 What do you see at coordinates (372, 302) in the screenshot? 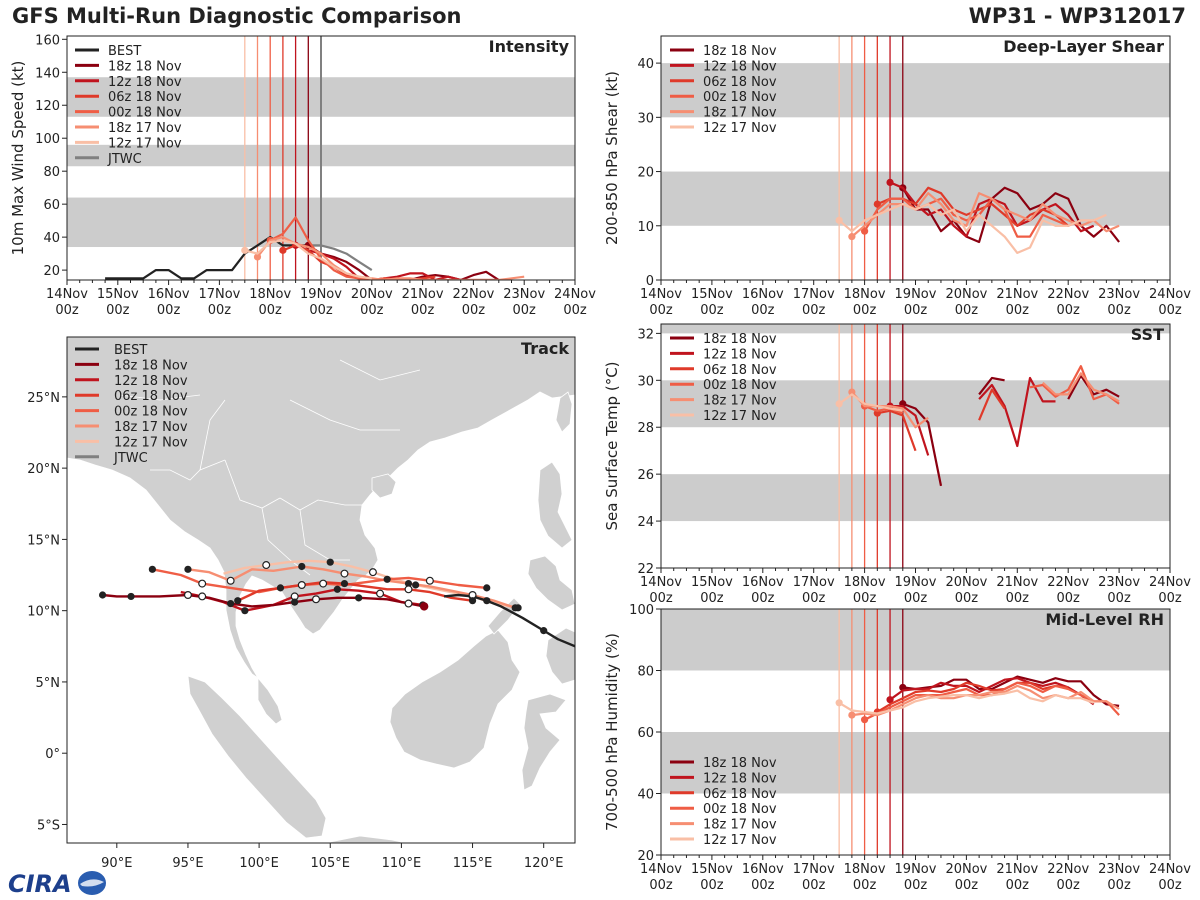
I see `intensity-x-tick-label: 20Nov 00z` at bounding box center [372, 302].